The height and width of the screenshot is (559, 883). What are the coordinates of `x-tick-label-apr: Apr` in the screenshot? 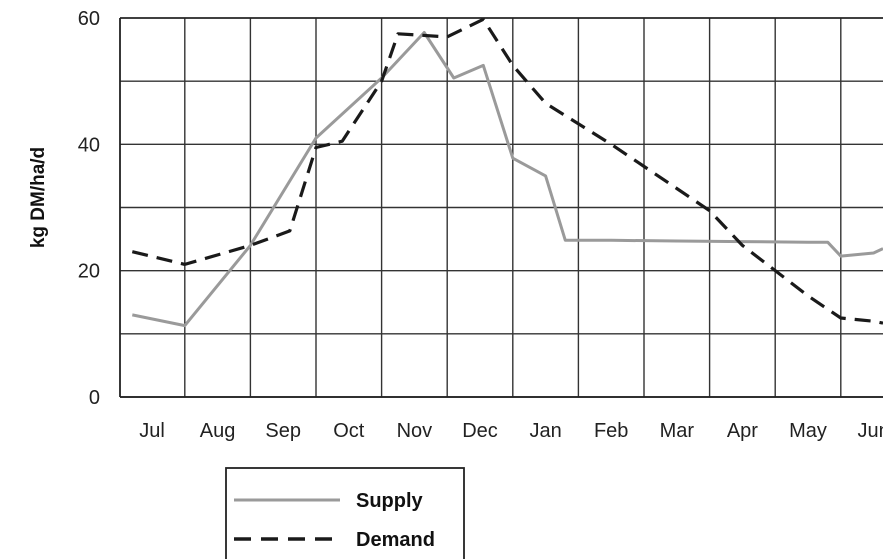 It's located at (742, 431).